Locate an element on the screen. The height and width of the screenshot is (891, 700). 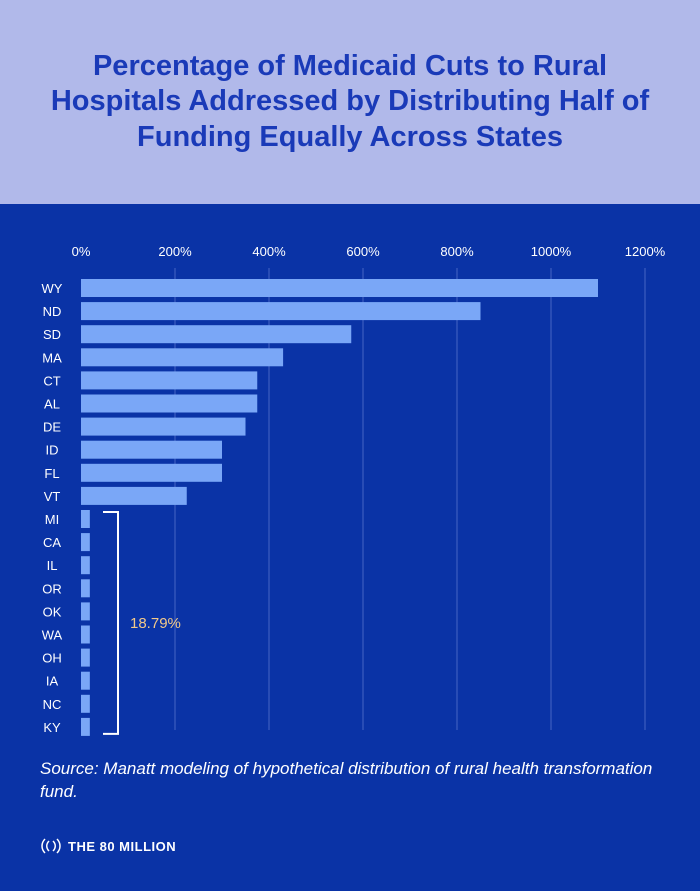
bar-nc is located at coordinates (85, 703).